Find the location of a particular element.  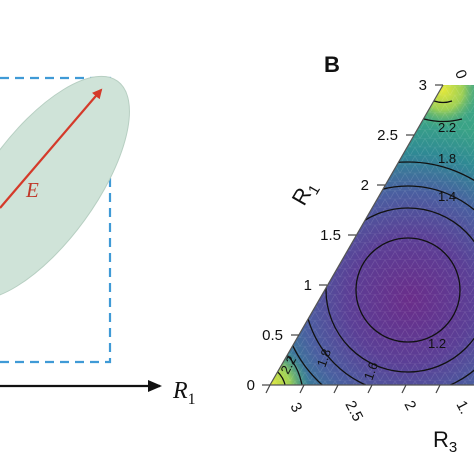

contour-label: 1.6 is located at coordinates (371, 371).